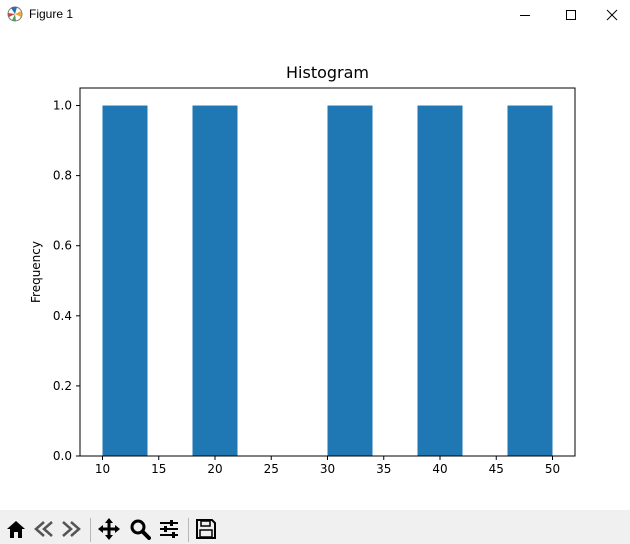 This screenshot has width=630, height=544. I want to click on x-tick-label: 30, so click(327, 469).